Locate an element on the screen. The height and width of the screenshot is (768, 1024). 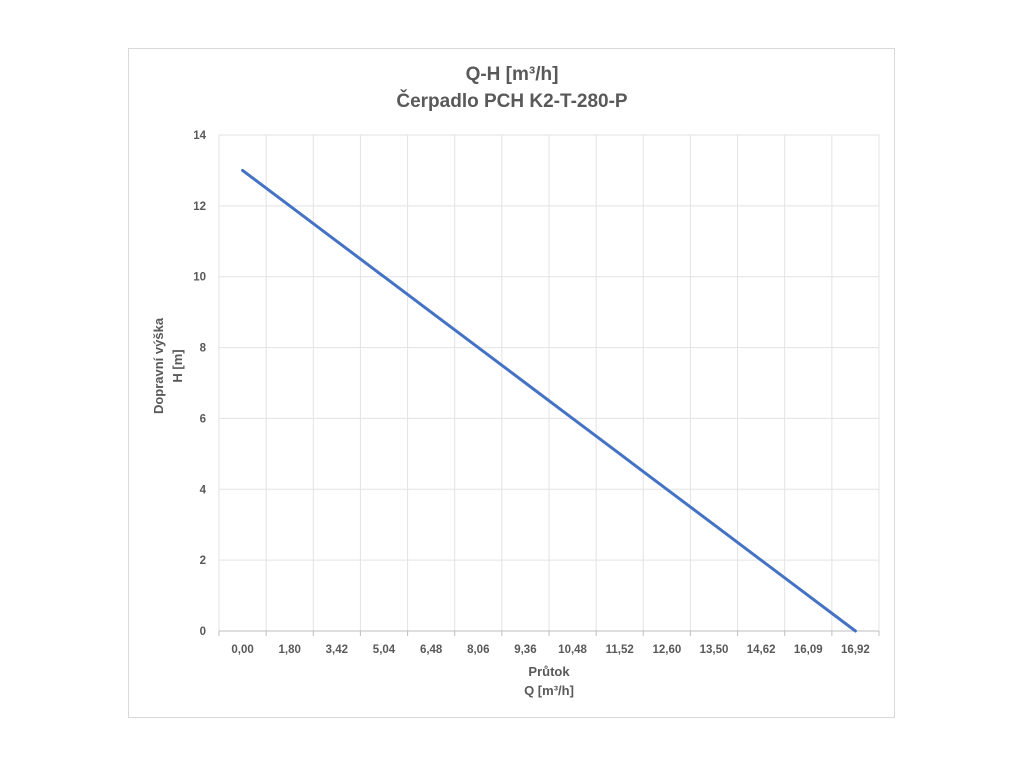
x-tick-label: 3,42 is located at coordinates (337, 650).